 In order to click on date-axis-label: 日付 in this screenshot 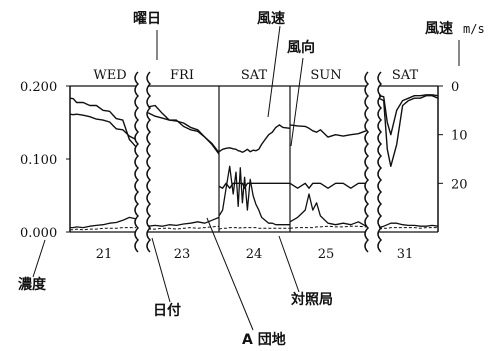, I will do `click(167, 310)`.